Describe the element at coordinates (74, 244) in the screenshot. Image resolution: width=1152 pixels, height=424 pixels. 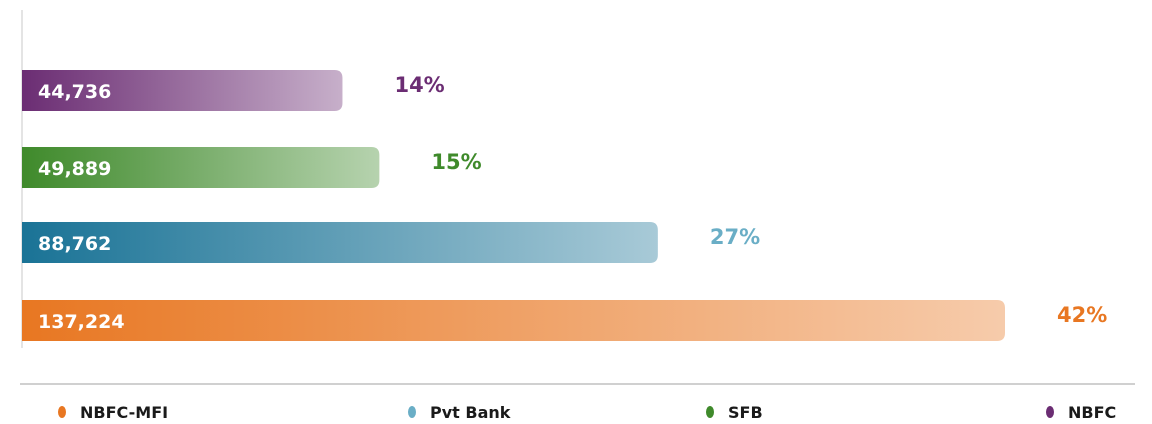
I see `value-label: 88,762` at that location.